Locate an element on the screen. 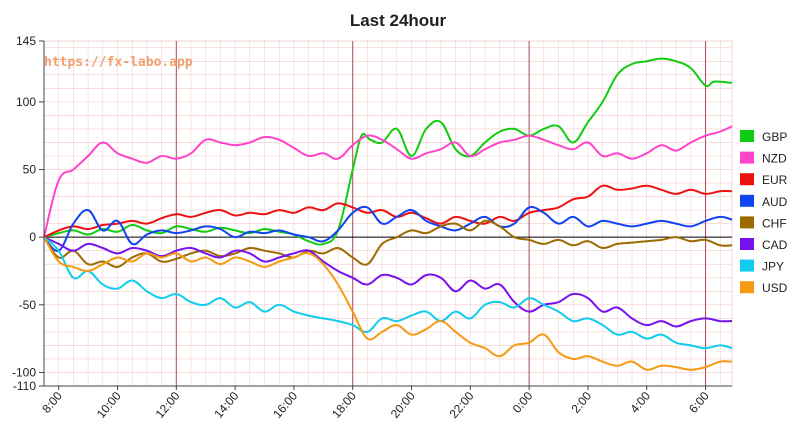  y-tick-label: 145 is located at coordinates (26, 41).